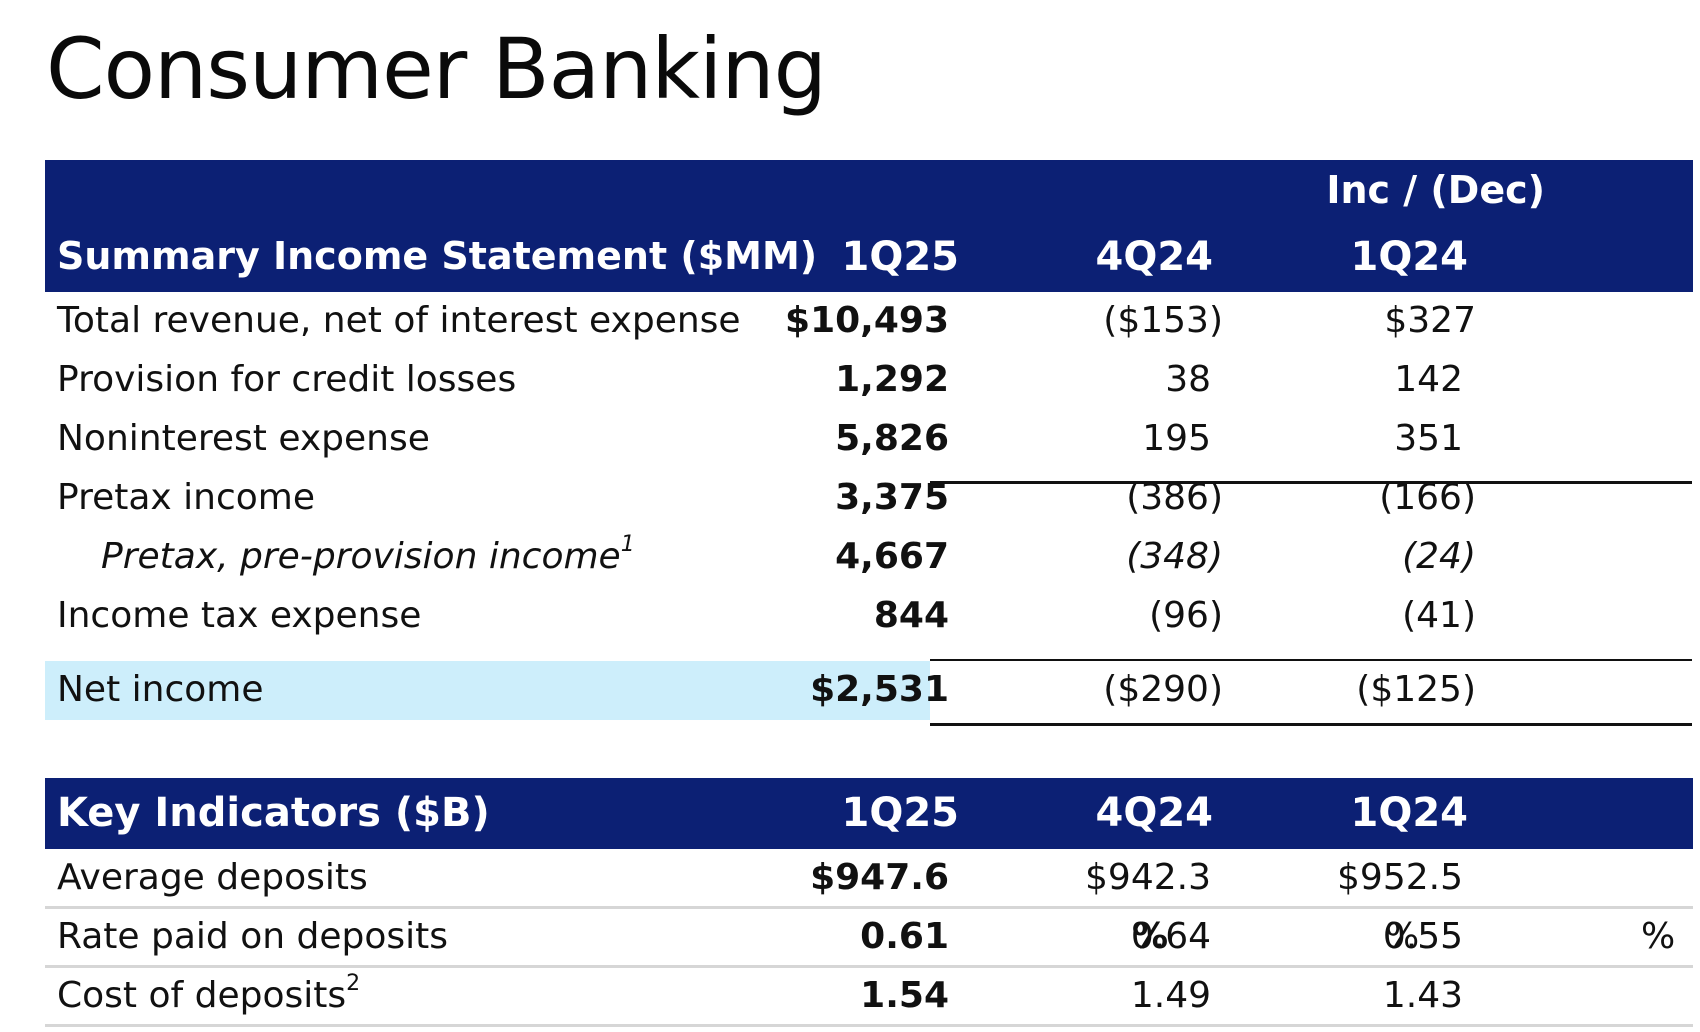  Describe the element at coordinates (911, 615) in the screenshot. I see `cell-1q25: 844` at that location.